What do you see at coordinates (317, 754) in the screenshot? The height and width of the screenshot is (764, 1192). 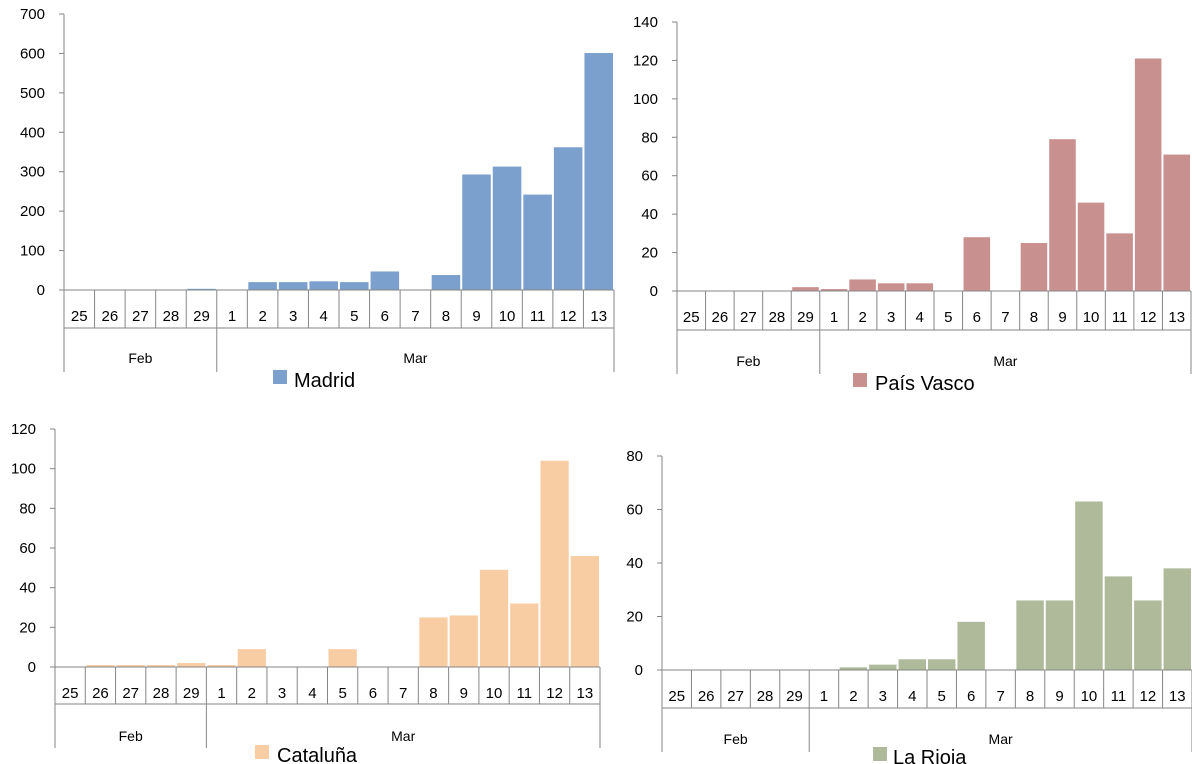 I see `legend-label-cataluna: Cataluña` at bounding box center [317, 754].